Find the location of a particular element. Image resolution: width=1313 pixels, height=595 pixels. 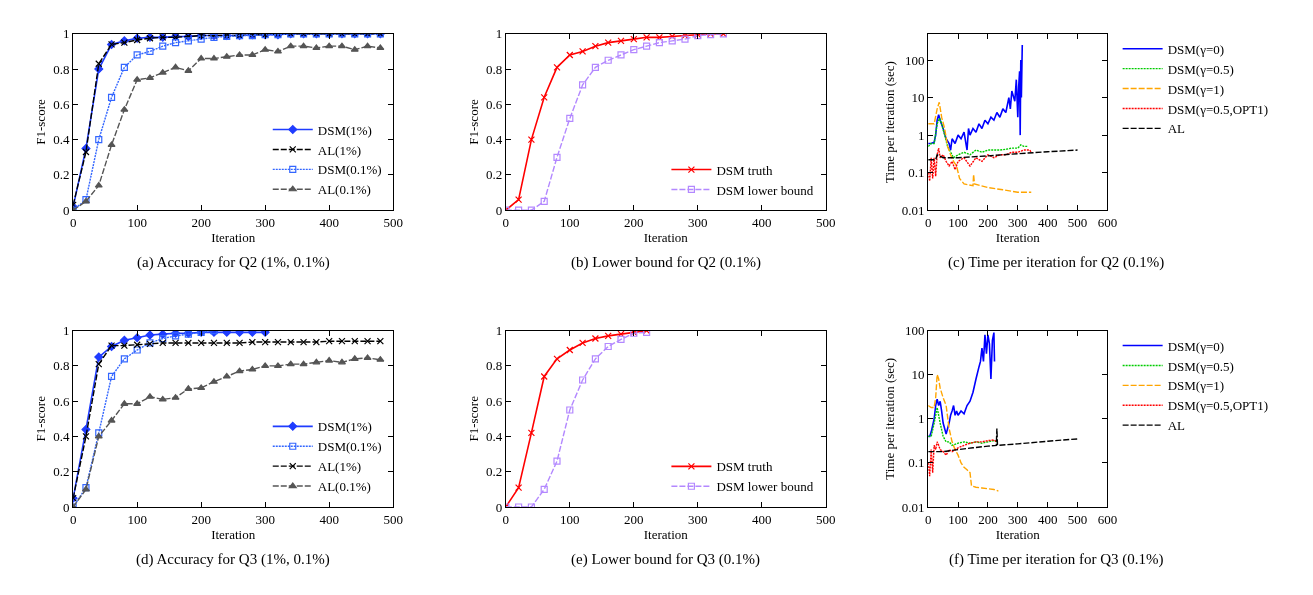

legend-label: DSM(γ=0.5,OPT1) is located at coordinates (1218, 406).